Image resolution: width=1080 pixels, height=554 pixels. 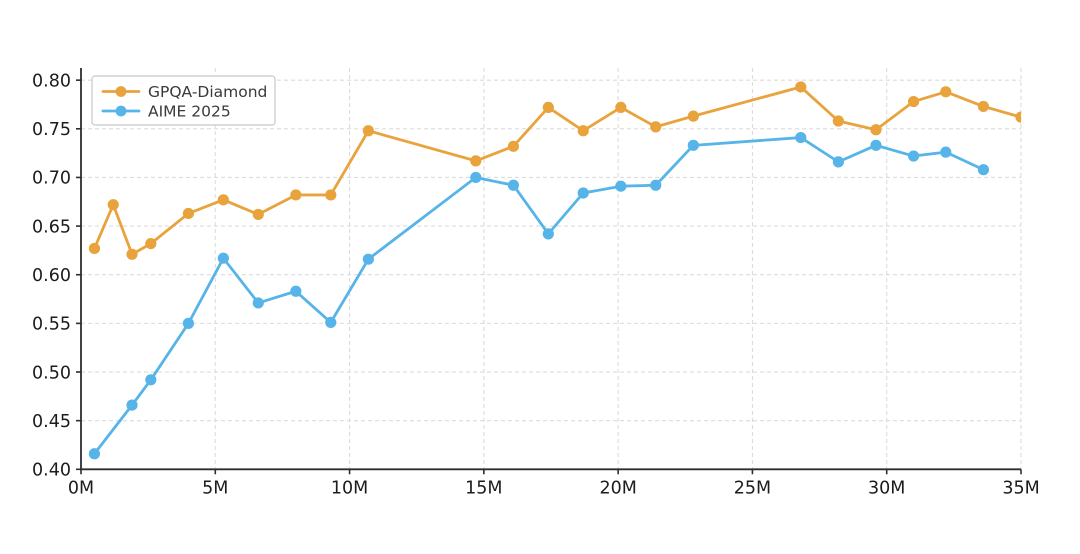 What do you see at coordinates (1020, 488) in the screenshot?
I see `x-tick-label: 35M` at bounding box center [1020, 488].